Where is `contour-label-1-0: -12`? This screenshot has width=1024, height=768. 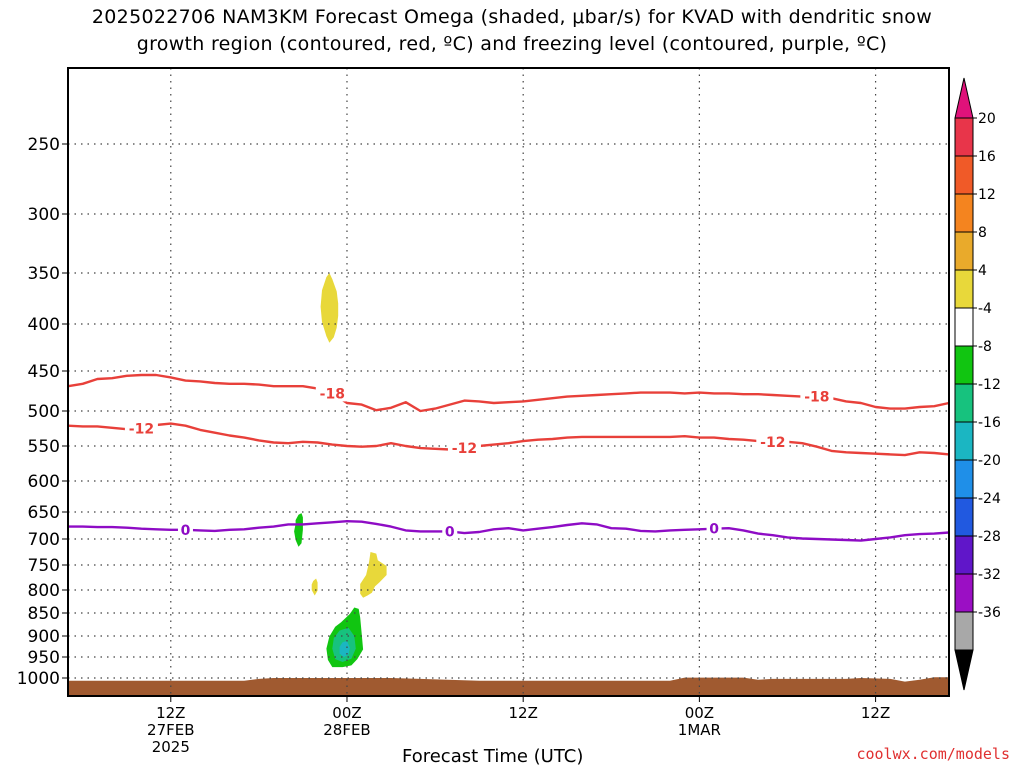 contour-label-1-0: -12 is located at coordinates (141, 430).